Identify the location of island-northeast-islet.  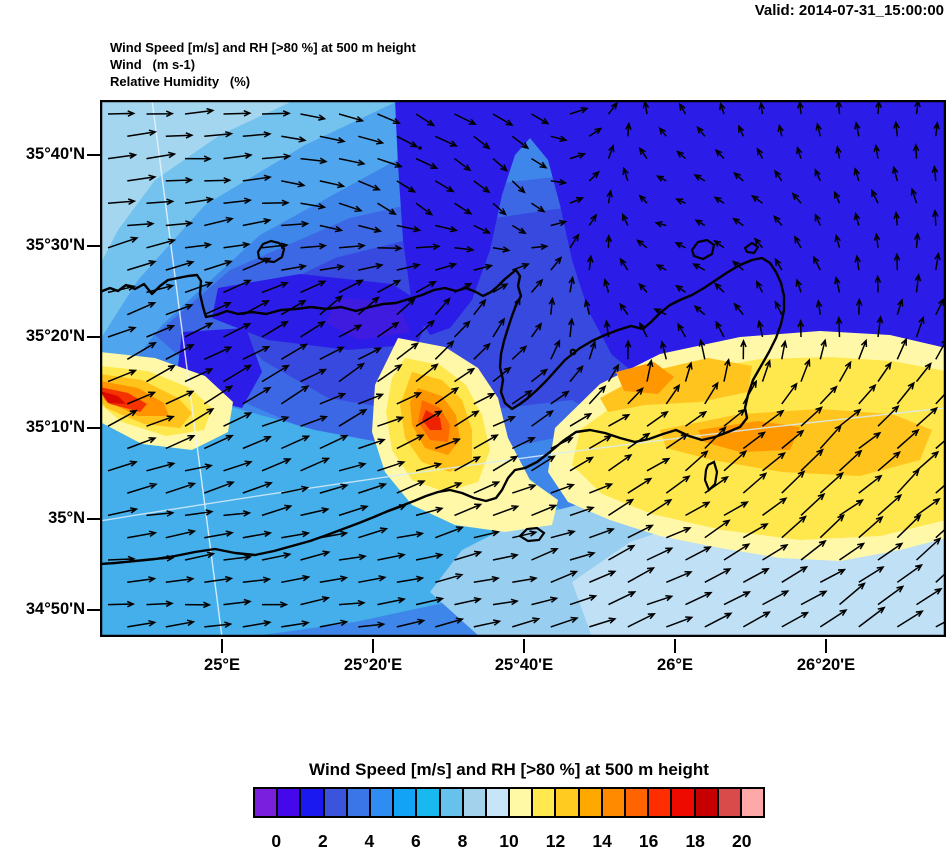
(703, 249).